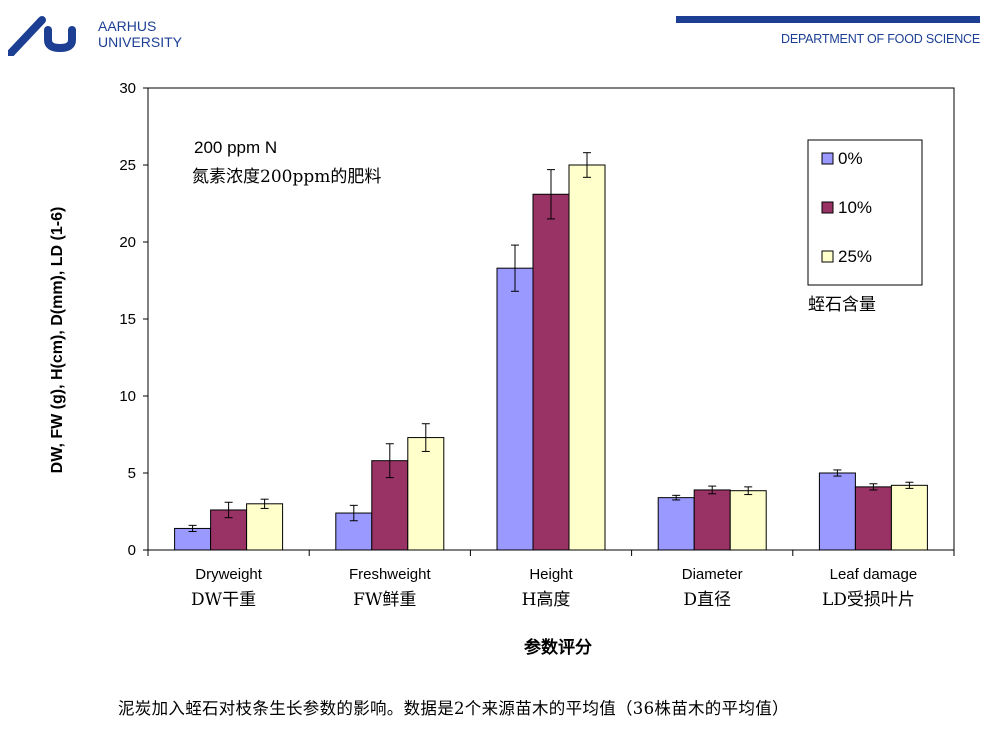 The image size is (1000, 750). Describe the element at coordinates (827, 207) in the screenshot. I see `legend-swatch-10pct` at that location.